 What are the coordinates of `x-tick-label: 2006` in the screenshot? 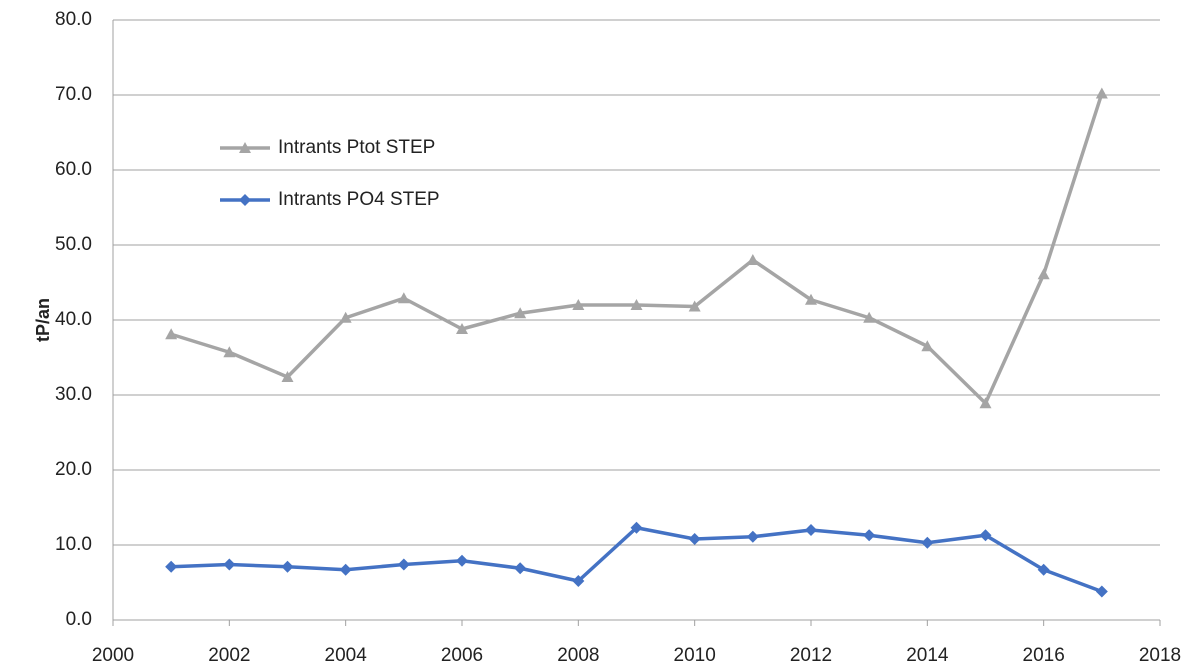 It's located at (462, 655).